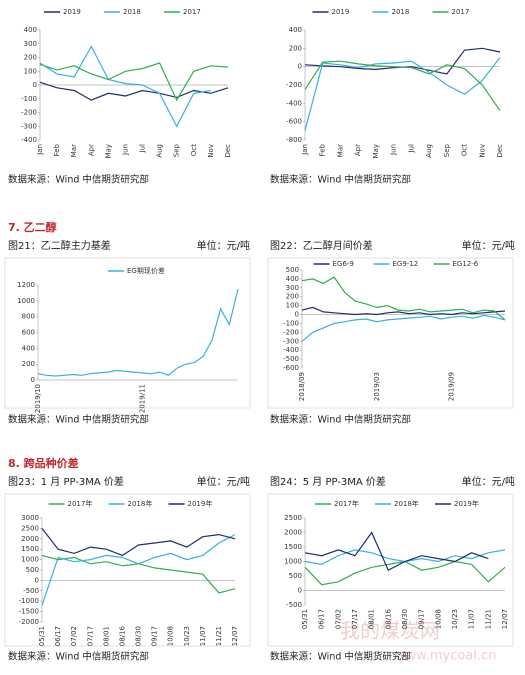 This screenshot has width=525, height=675. Describe the element at coordinates (438, 619) in the screenshot. I see `x-tick-label: 10/08` at that location.